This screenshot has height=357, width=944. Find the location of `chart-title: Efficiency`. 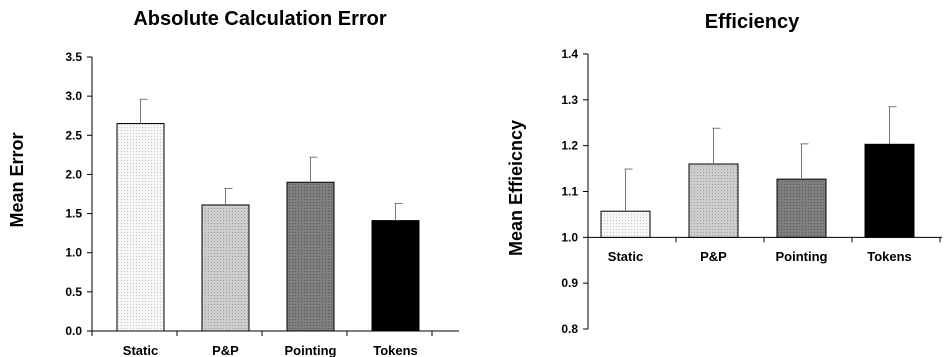

chart-title: Efficiency is located at coordinates (752, 22).